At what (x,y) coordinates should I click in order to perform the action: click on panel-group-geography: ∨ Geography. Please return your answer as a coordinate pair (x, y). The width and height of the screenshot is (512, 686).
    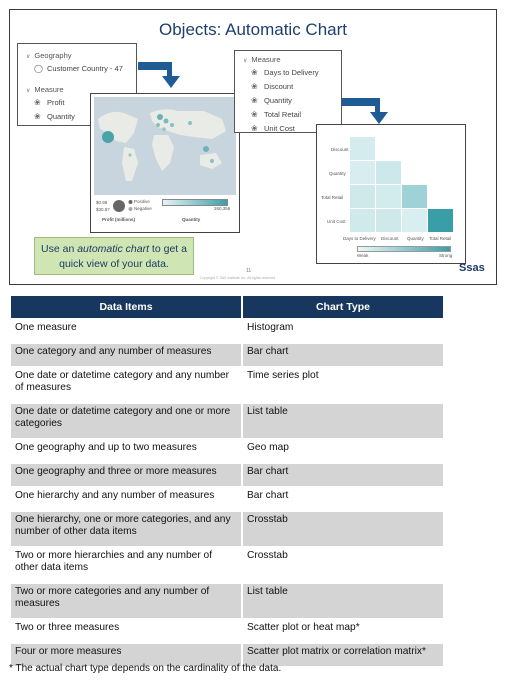
    Looking at the image, I should click on (49, 55).